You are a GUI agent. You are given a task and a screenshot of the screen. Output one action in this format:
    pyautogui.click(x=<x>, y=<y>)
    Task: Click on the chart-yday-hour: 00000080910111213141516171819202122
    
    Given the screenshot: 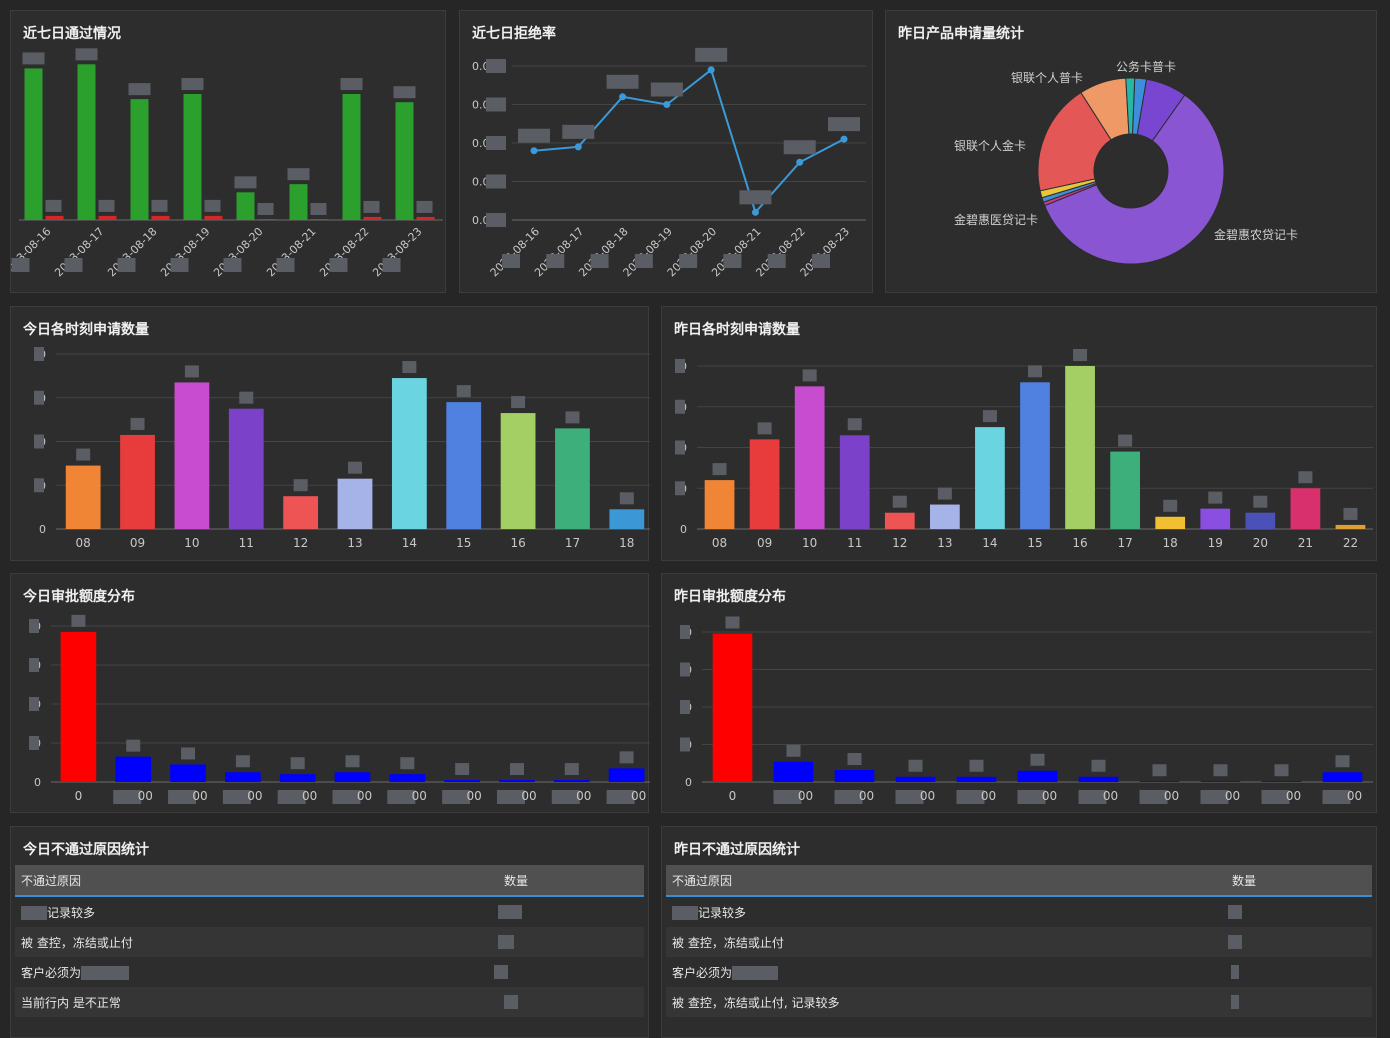 What is the action you would take?
    pyautogui.click(x=1024, y=449)
    